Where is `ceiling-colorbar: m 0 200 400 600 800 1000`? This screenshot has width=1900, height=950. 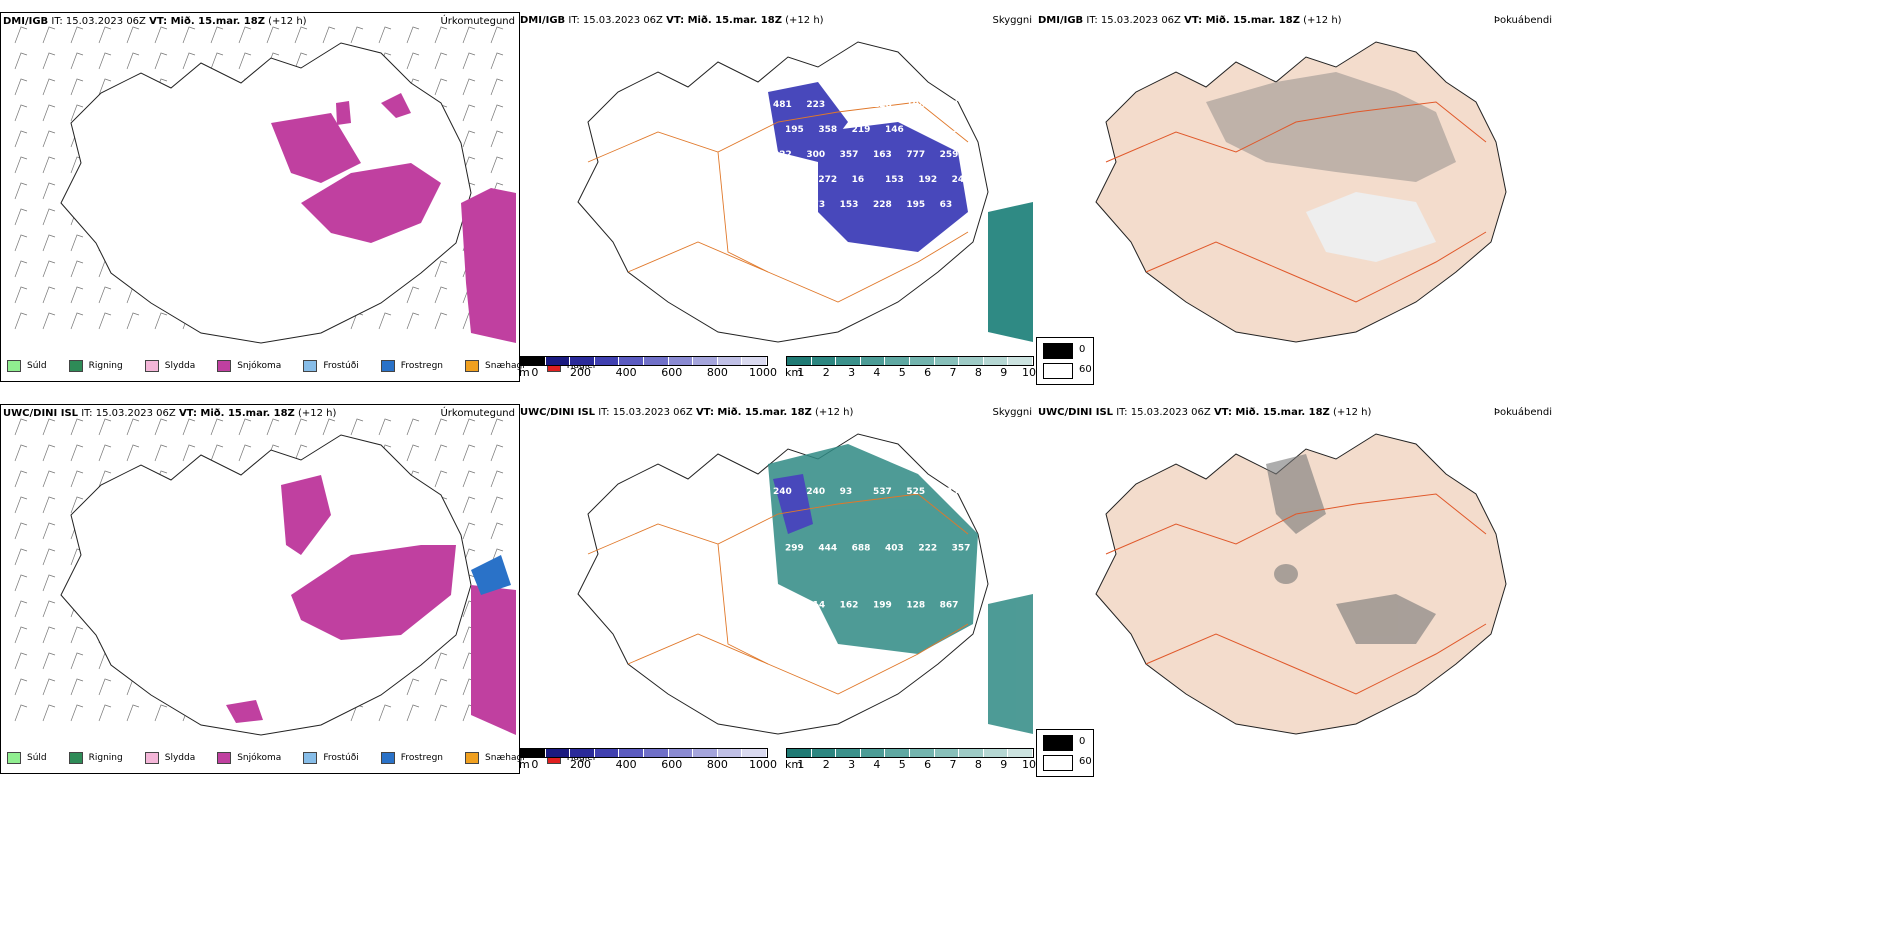 ceiling-colorbar: m 0 200 400 600 800 1000 is located at coordinates (648, 760).